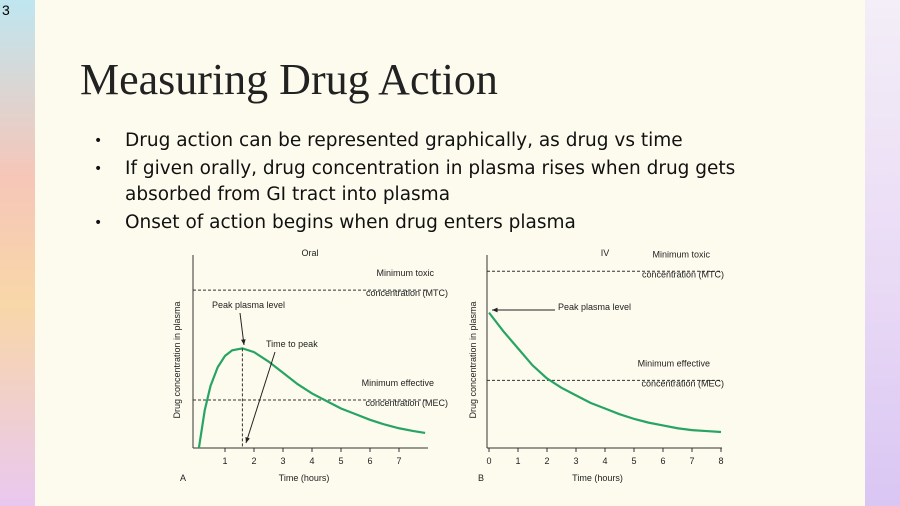 The height and width of the screenshot is (506, 900). I want to click on slide-title: Measuring Drug Action, so click(289, 79).